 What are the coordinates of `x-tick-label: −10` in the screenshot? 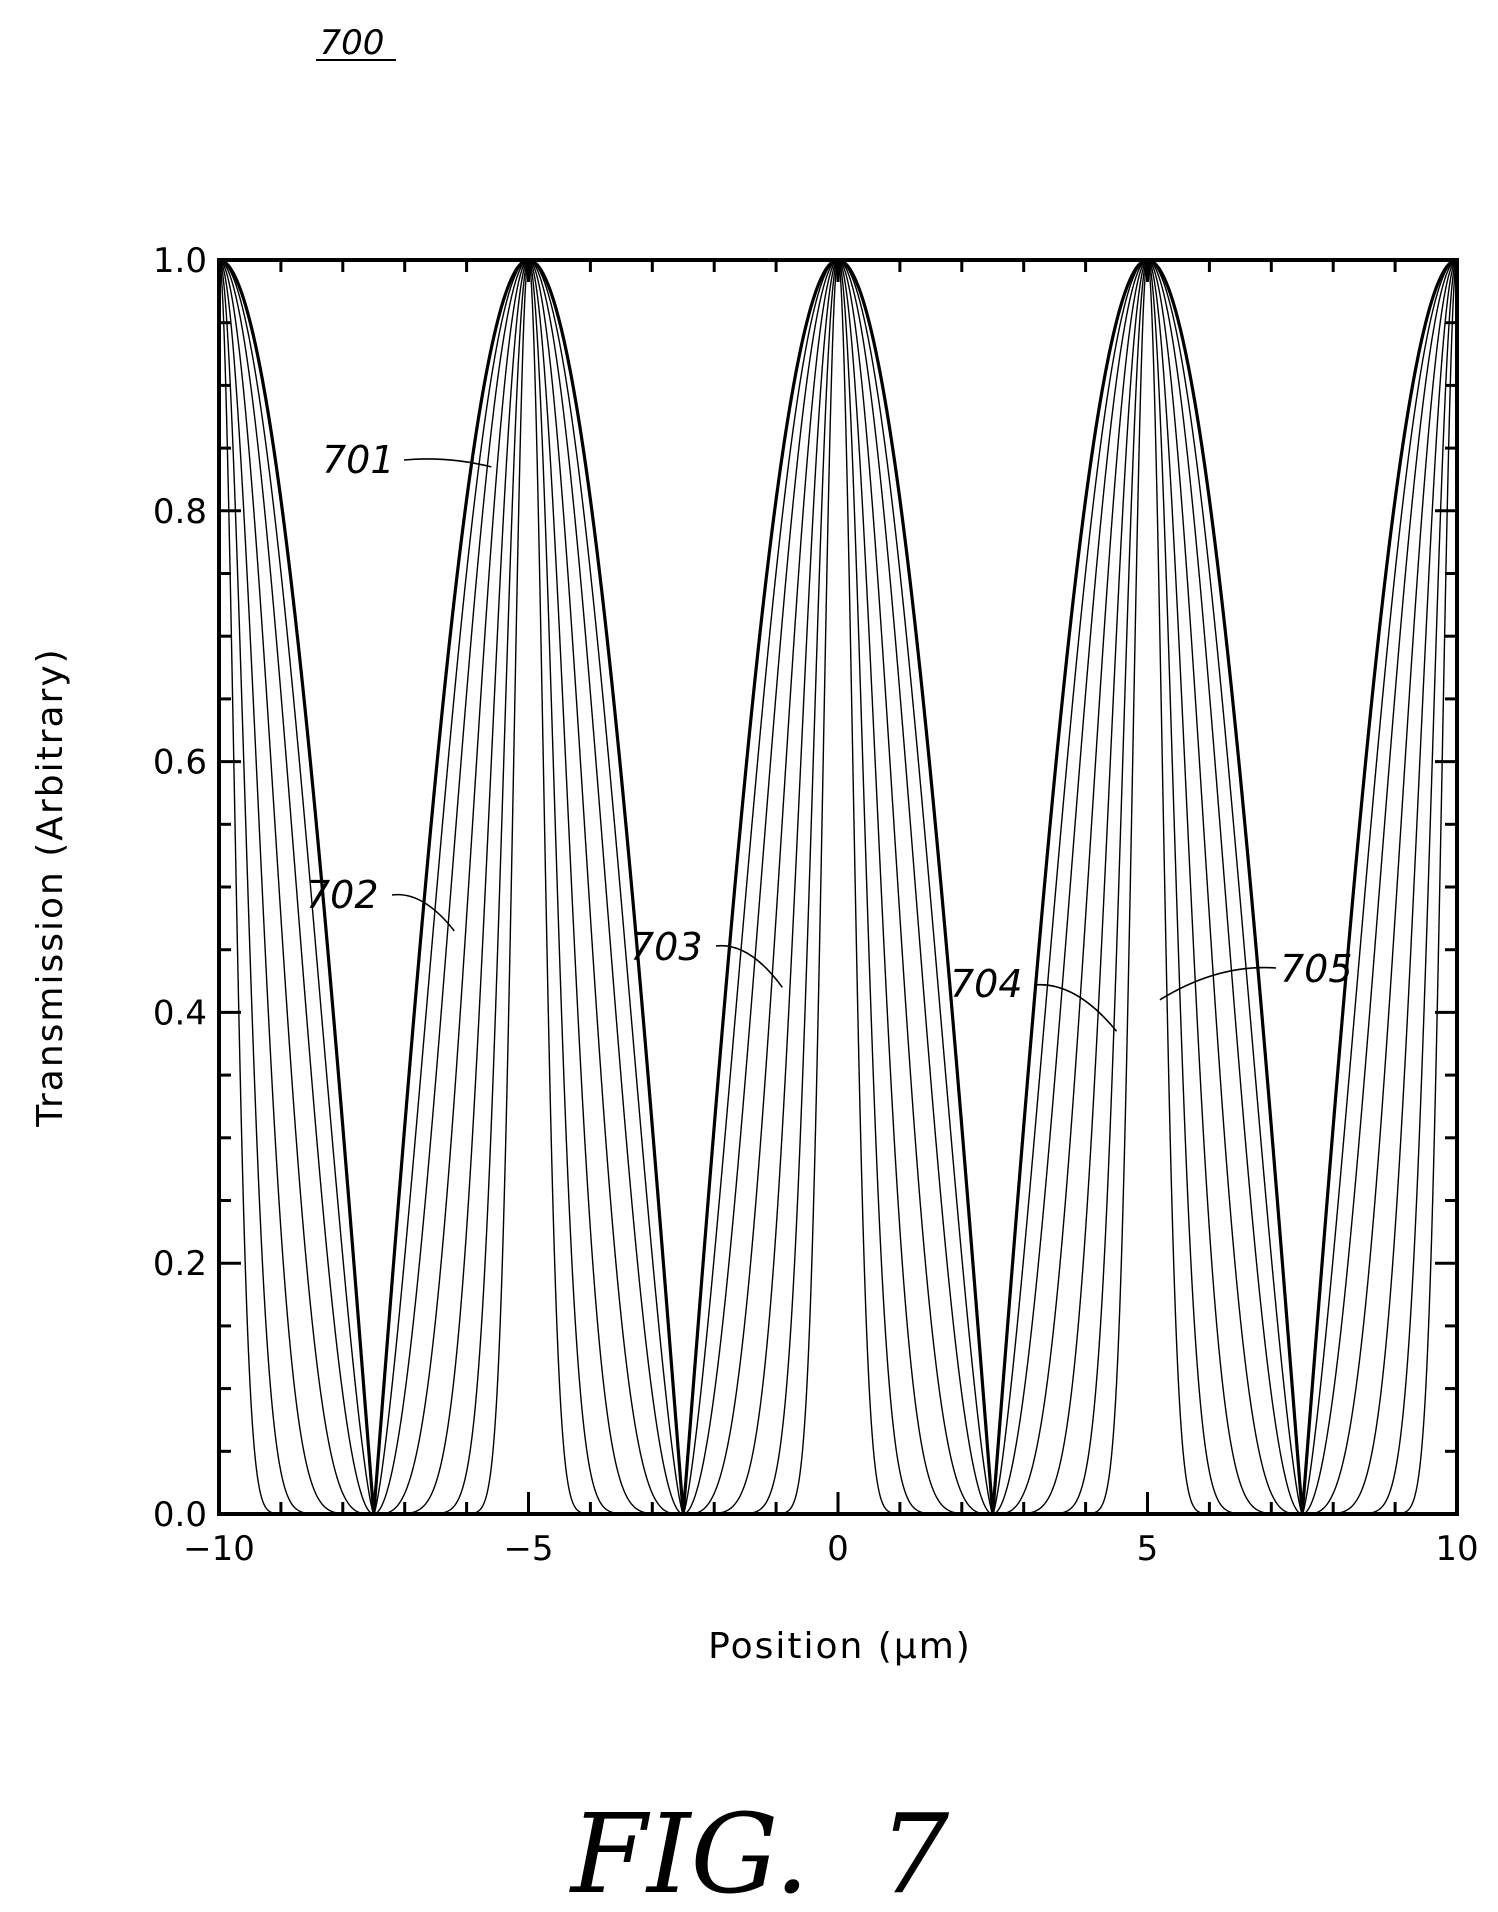 It's located at (219, 1549).